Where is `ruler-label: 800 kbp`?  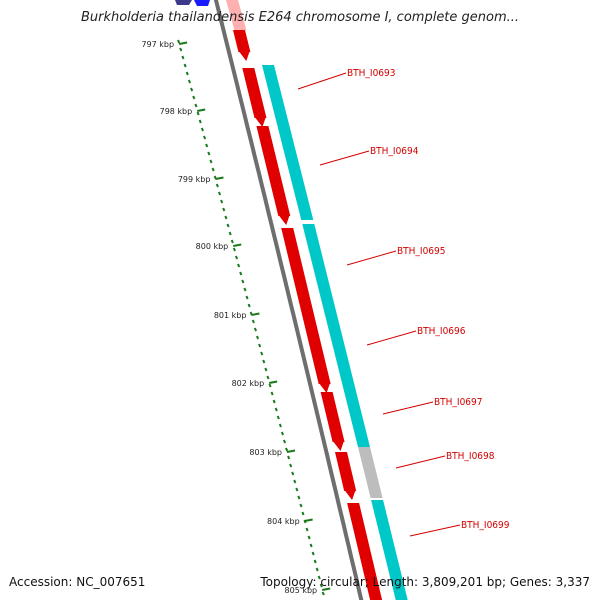 ruler-label: 800 kbp is located at coordinates (212, 246).